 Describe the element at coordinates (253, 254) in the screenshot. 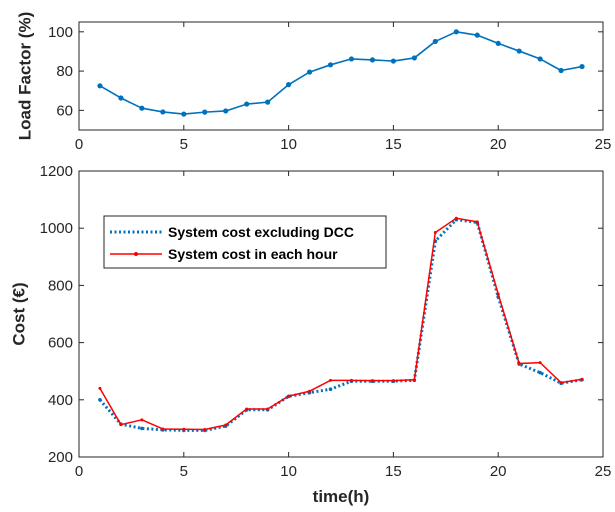

I see `legend-label-each-hour: System cost in each hour` at that location.